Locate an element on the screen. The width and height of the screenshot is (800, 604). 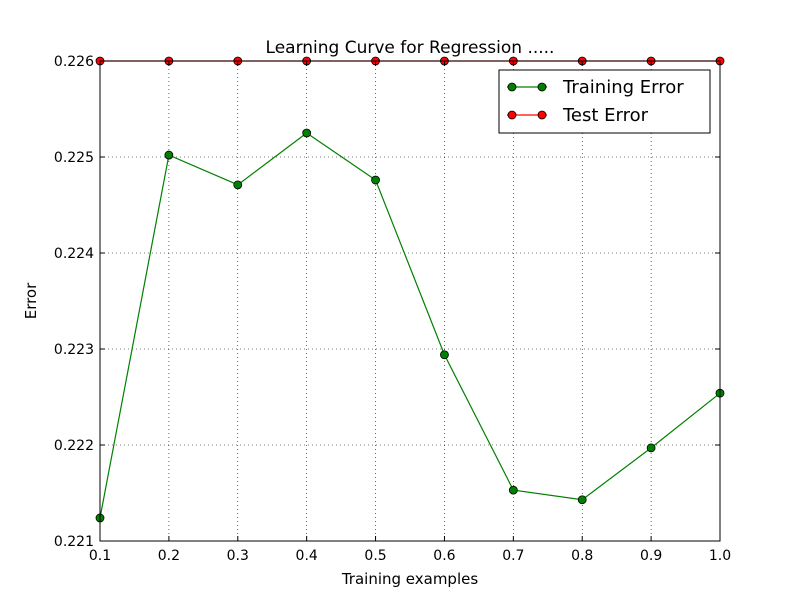
y-tick-label: 0.226 is located at coordinates (74, 62).